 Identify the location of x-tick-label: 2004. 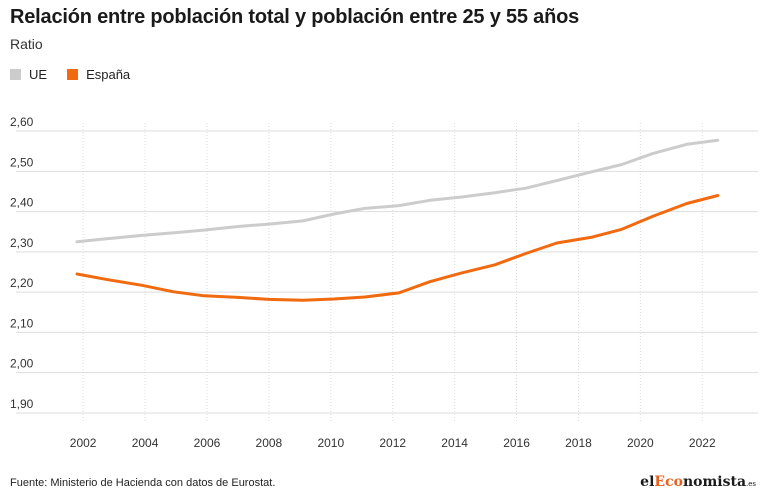
(145, 443).